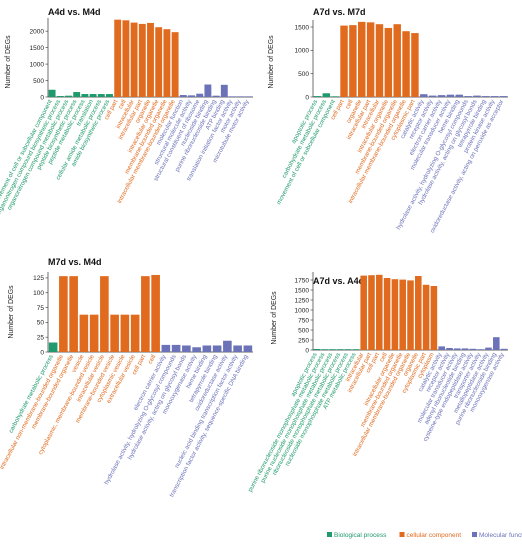 Image resolution: width=522 pixels, height=550 pixels. Describe the element at coordinates (402, 534) in the screenshot. I see `legend-swatch` at that location.